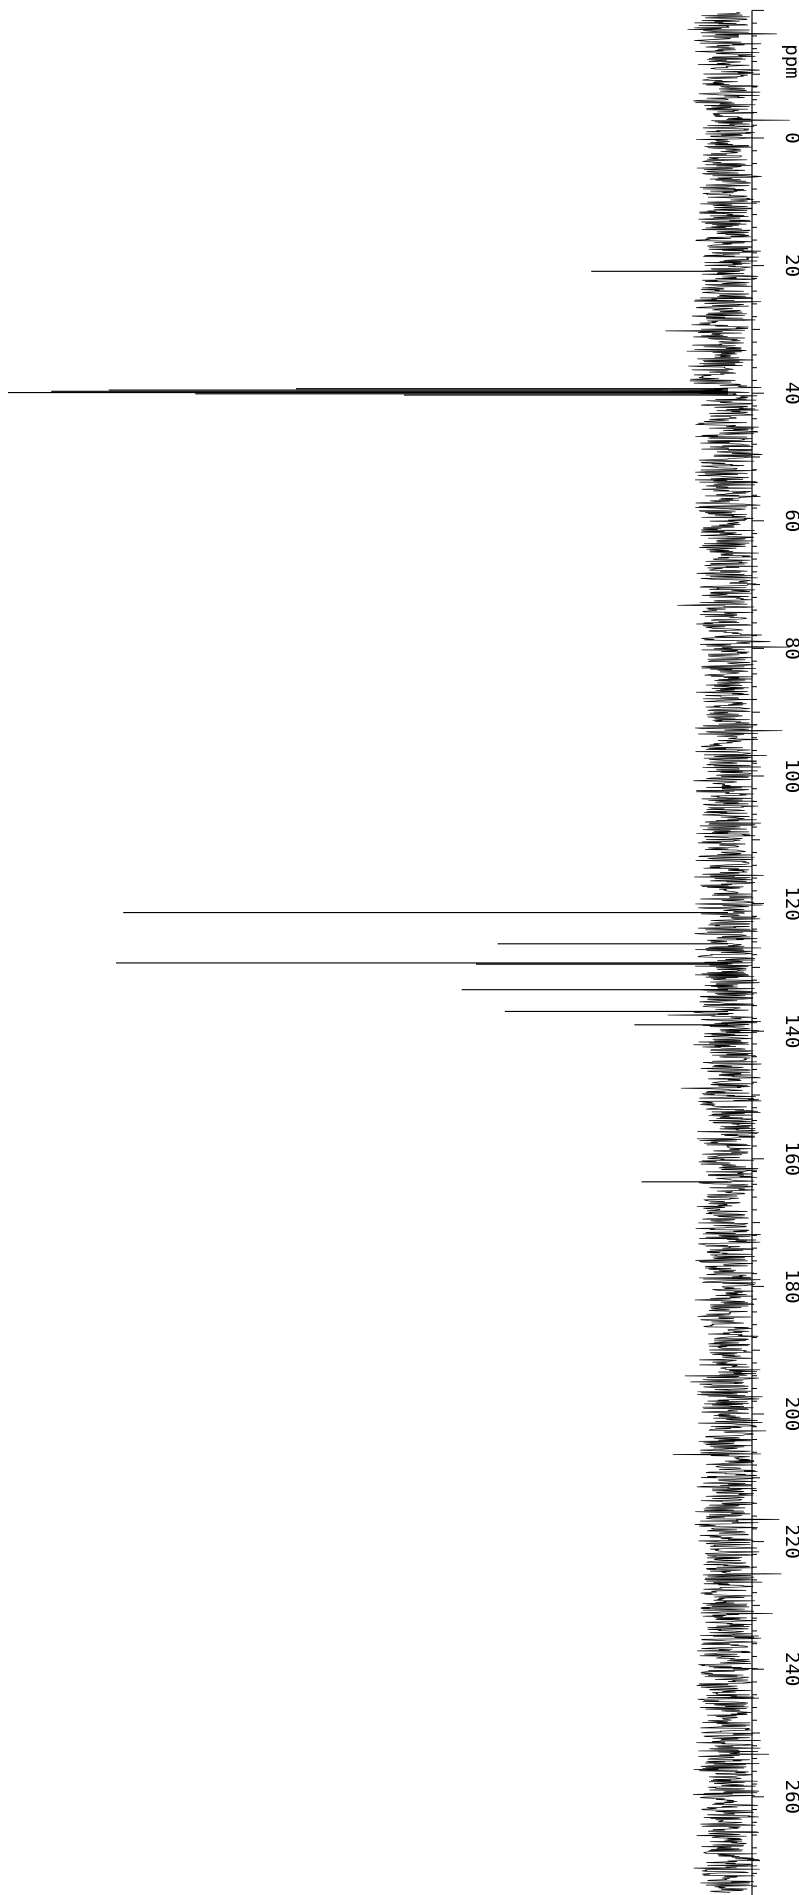 This screenshot has width=799, height=1895. I want to click on tick-label: 80, so click(790, 648).